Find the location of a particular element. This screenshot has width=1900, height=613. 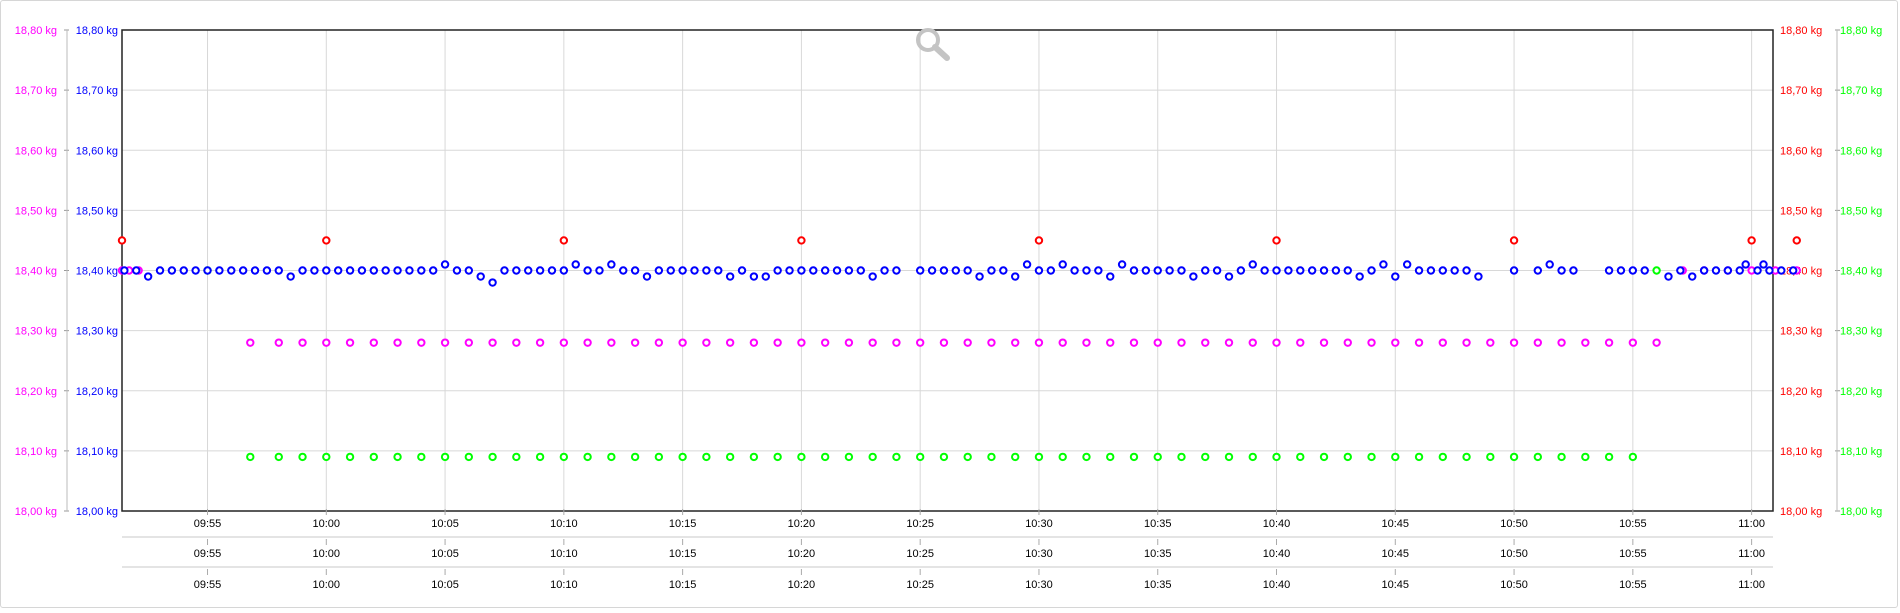

x-tick-label: 10:30 is located at coordinates (1039, 554).